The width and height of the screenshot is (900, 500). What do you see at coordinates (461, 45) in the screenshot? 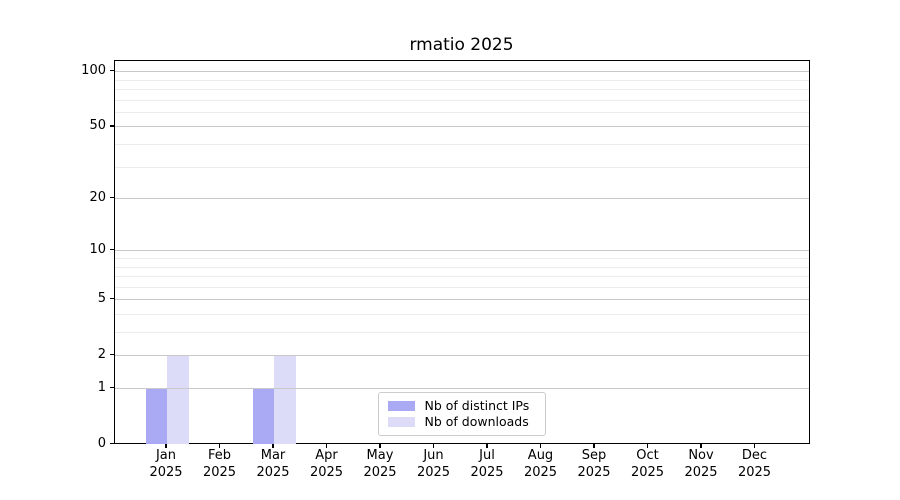
I see `chart-title: rmatio 2025` at bounding box center [461, 45].